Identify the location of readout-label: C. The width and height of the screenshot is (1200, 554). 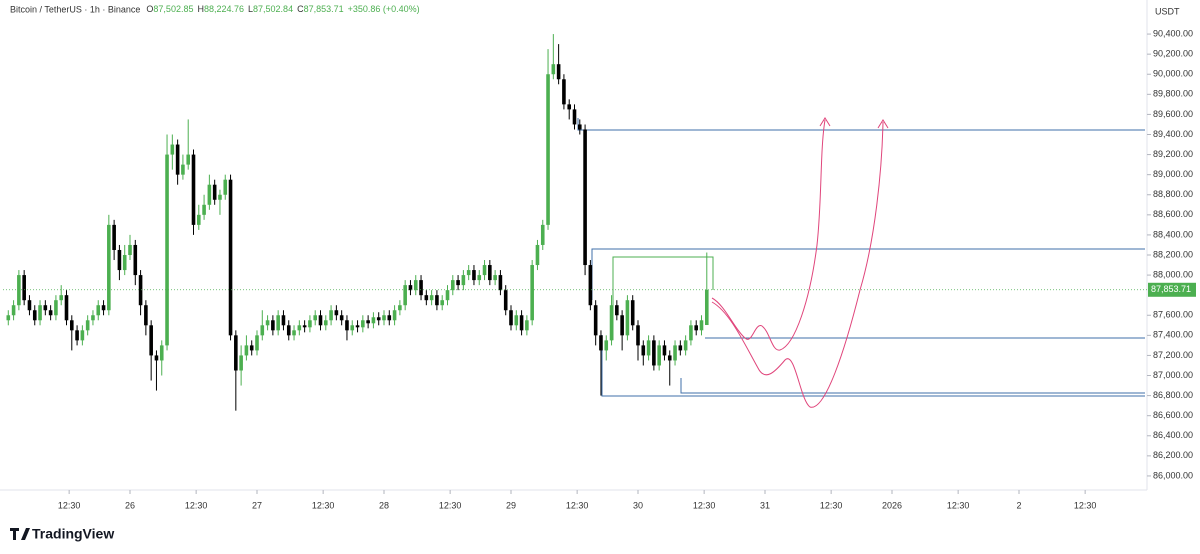
(300, 9).